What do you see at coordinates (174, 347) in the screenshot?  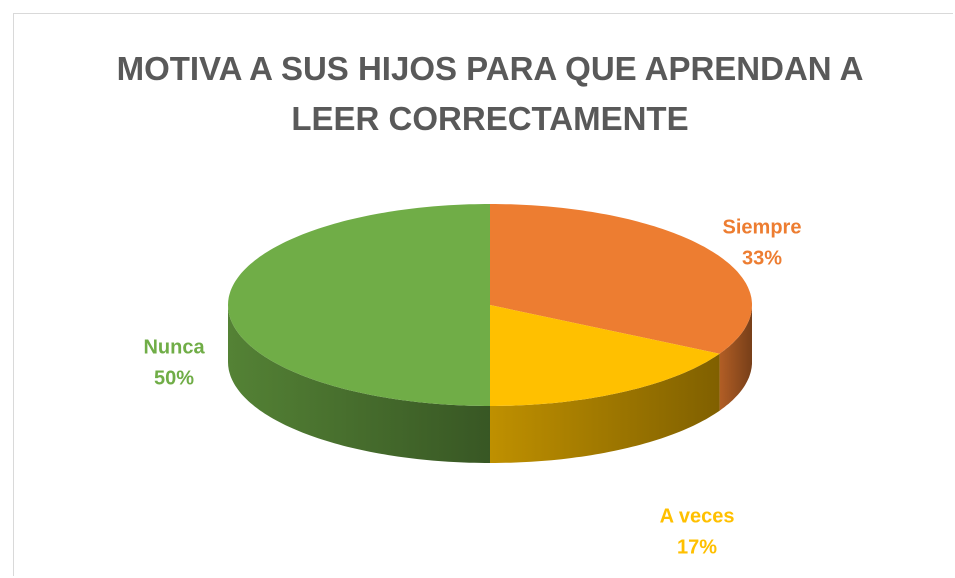 I see `data-label-name: Nunca` at bounding box center [174, 347].